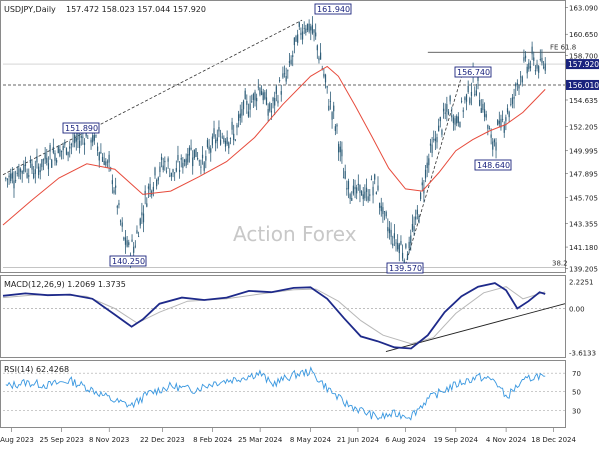 This screenshot has width=600, height=450. I want to click on fe-label: FE 61.8, so click(563, 47).